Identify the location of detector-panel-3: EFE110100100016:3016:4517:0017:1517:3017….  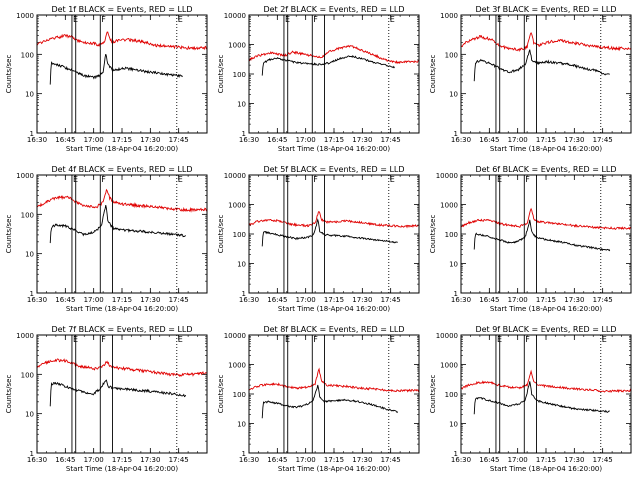
(530, 79).